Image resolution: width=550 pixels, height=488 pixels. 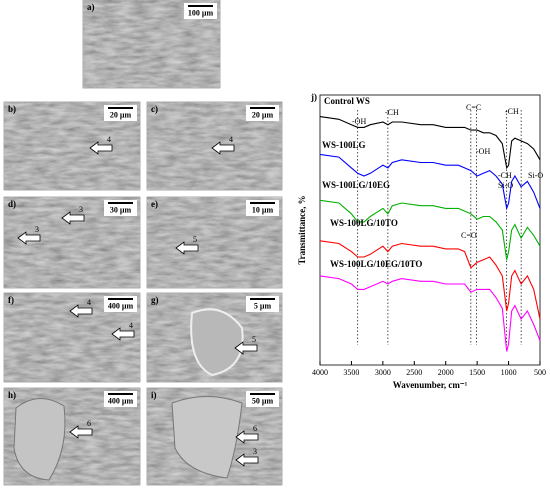 I want to click on x-tick-label: 2000, so click(x=446, y=372).